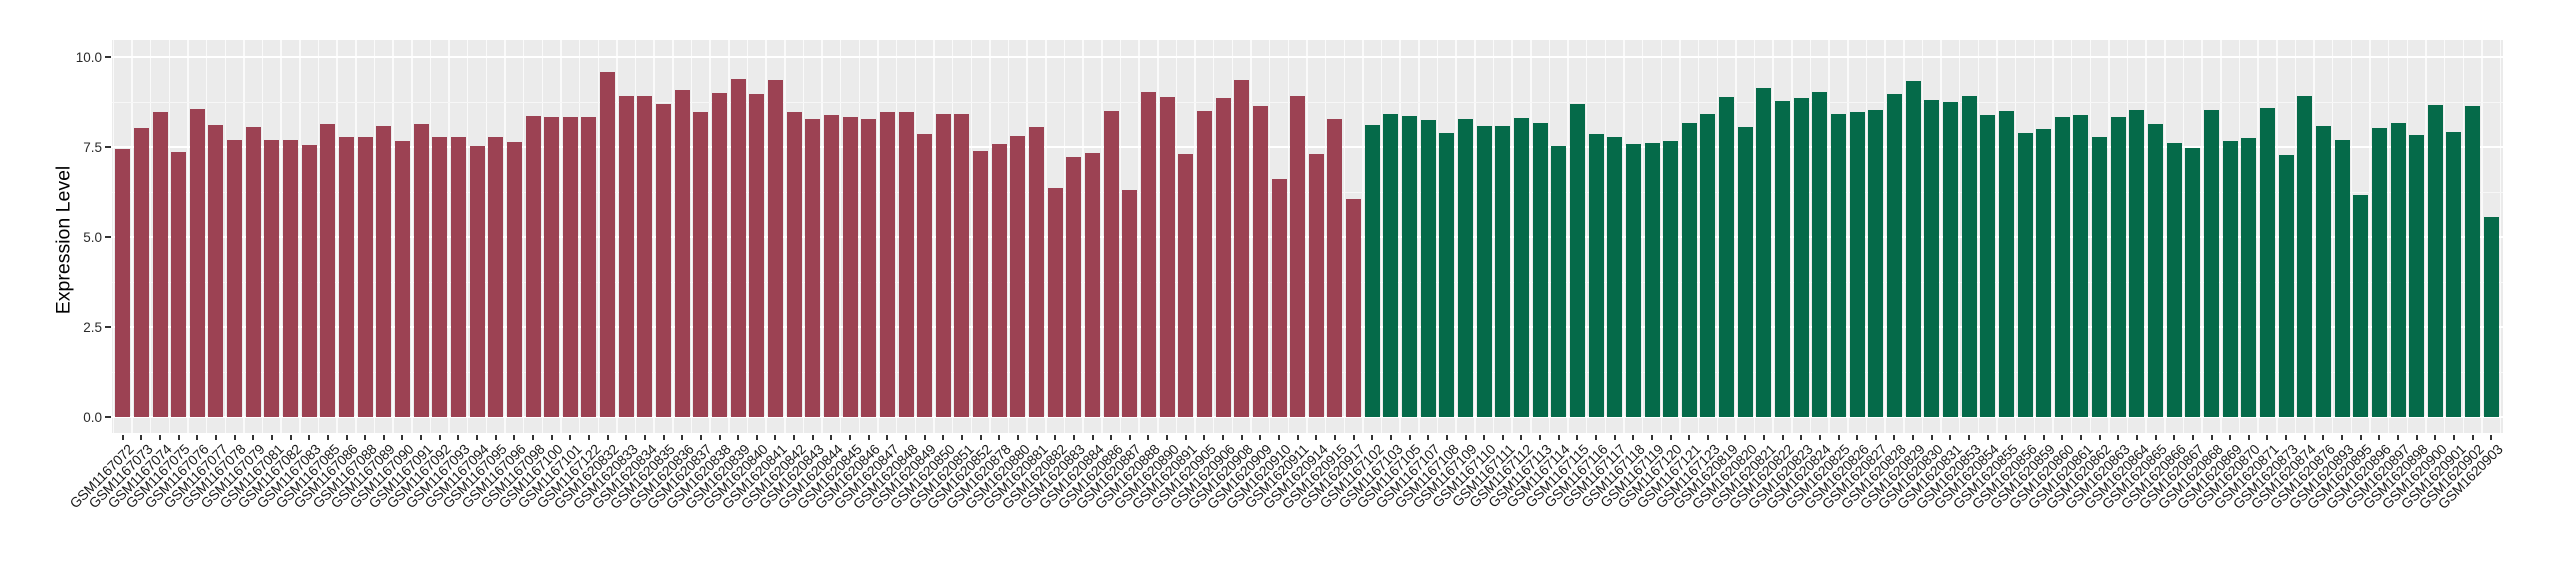  I want to click on bar-GSM1620841, so click(775, 248).